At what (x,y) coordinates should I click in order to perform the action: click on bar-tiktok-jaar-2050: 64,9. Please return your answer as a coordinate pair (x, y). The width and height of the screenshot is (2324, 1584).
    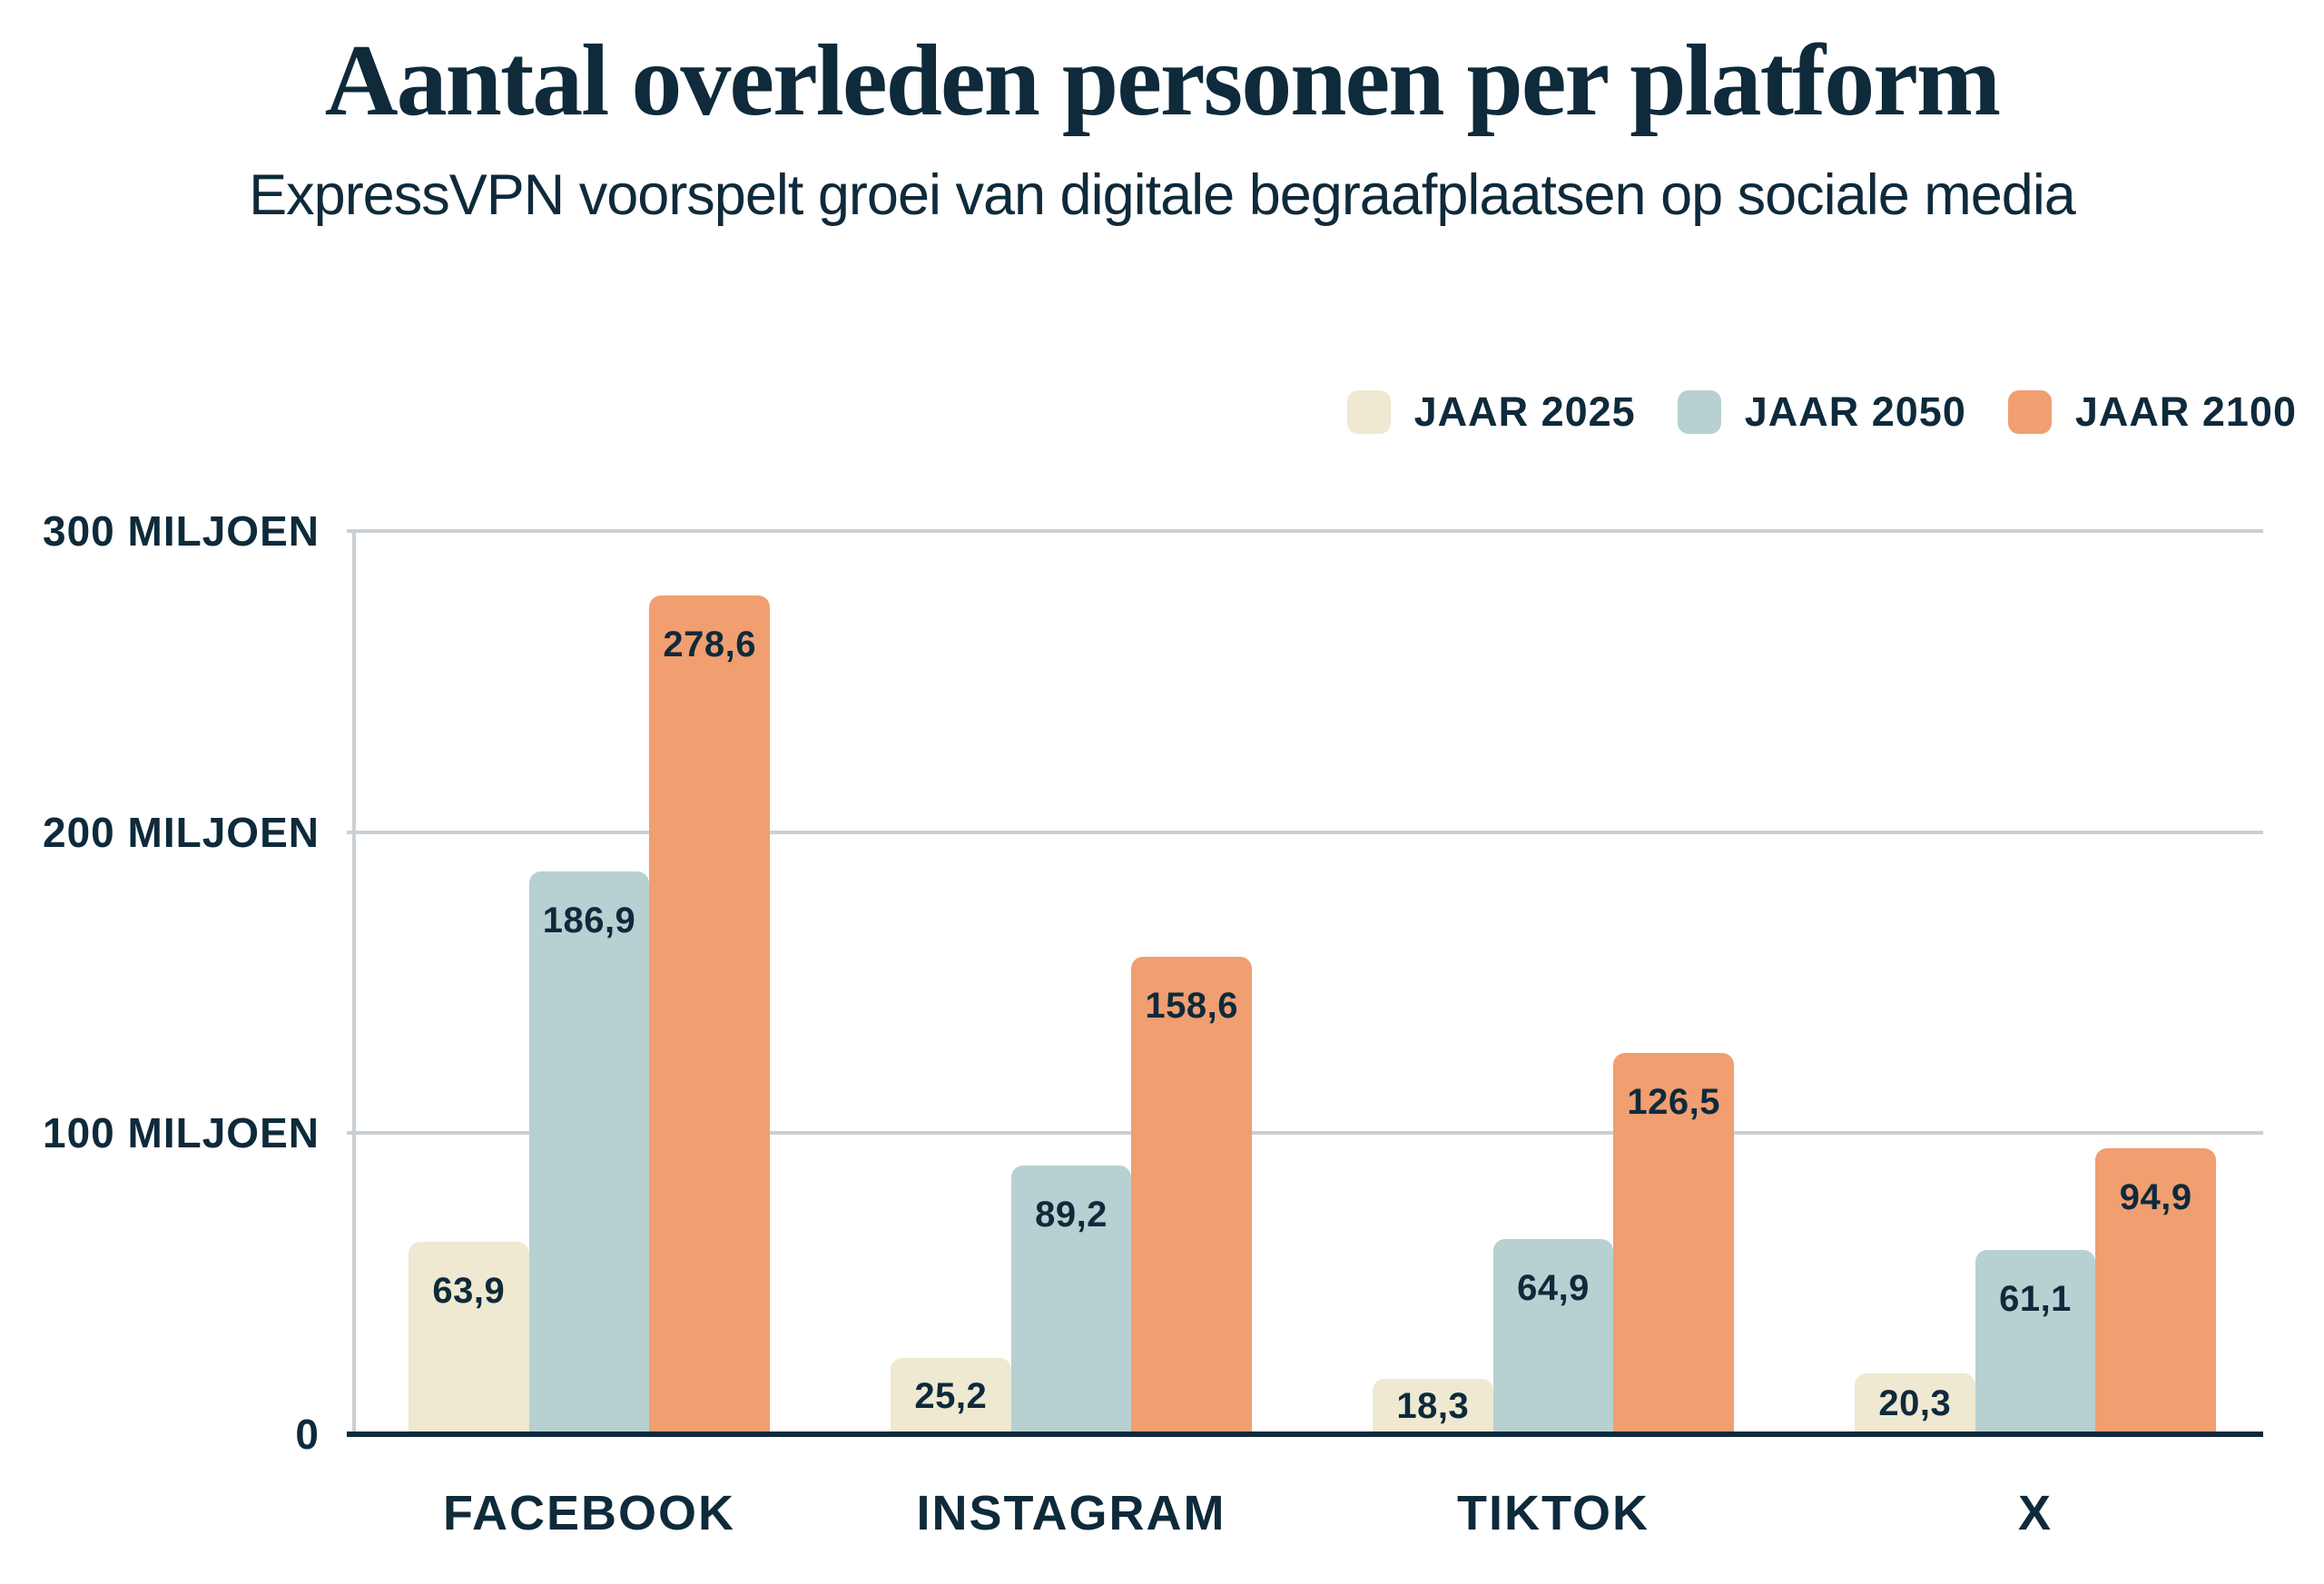
    Looking at the image, I should click on (1553, 1336).